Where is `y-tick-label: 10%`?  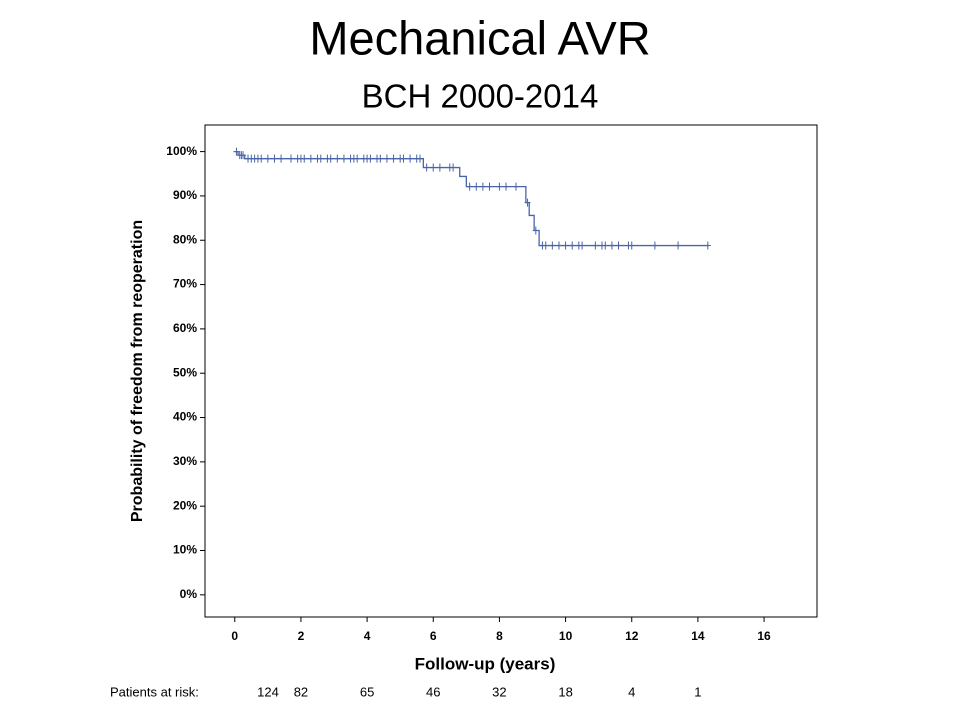
y-tick-label: 10% is located at coordinates (185, 550).